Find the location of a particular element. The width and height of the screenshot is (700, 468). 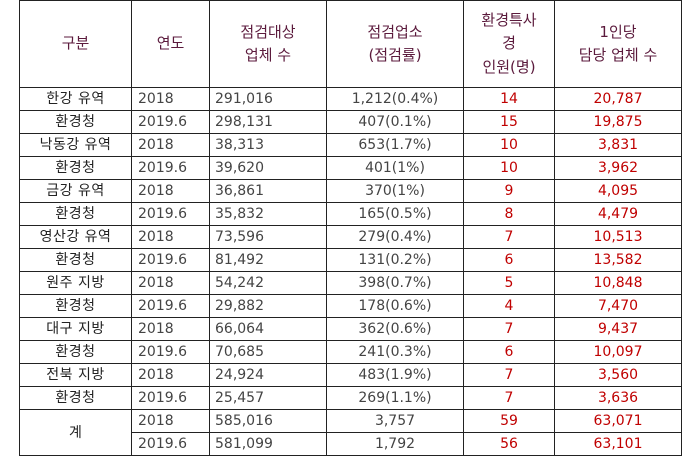

table-row: 환경청 2019.6 81,492 131(0.2%) 6 13,582 is located at coordinates (350, 260).